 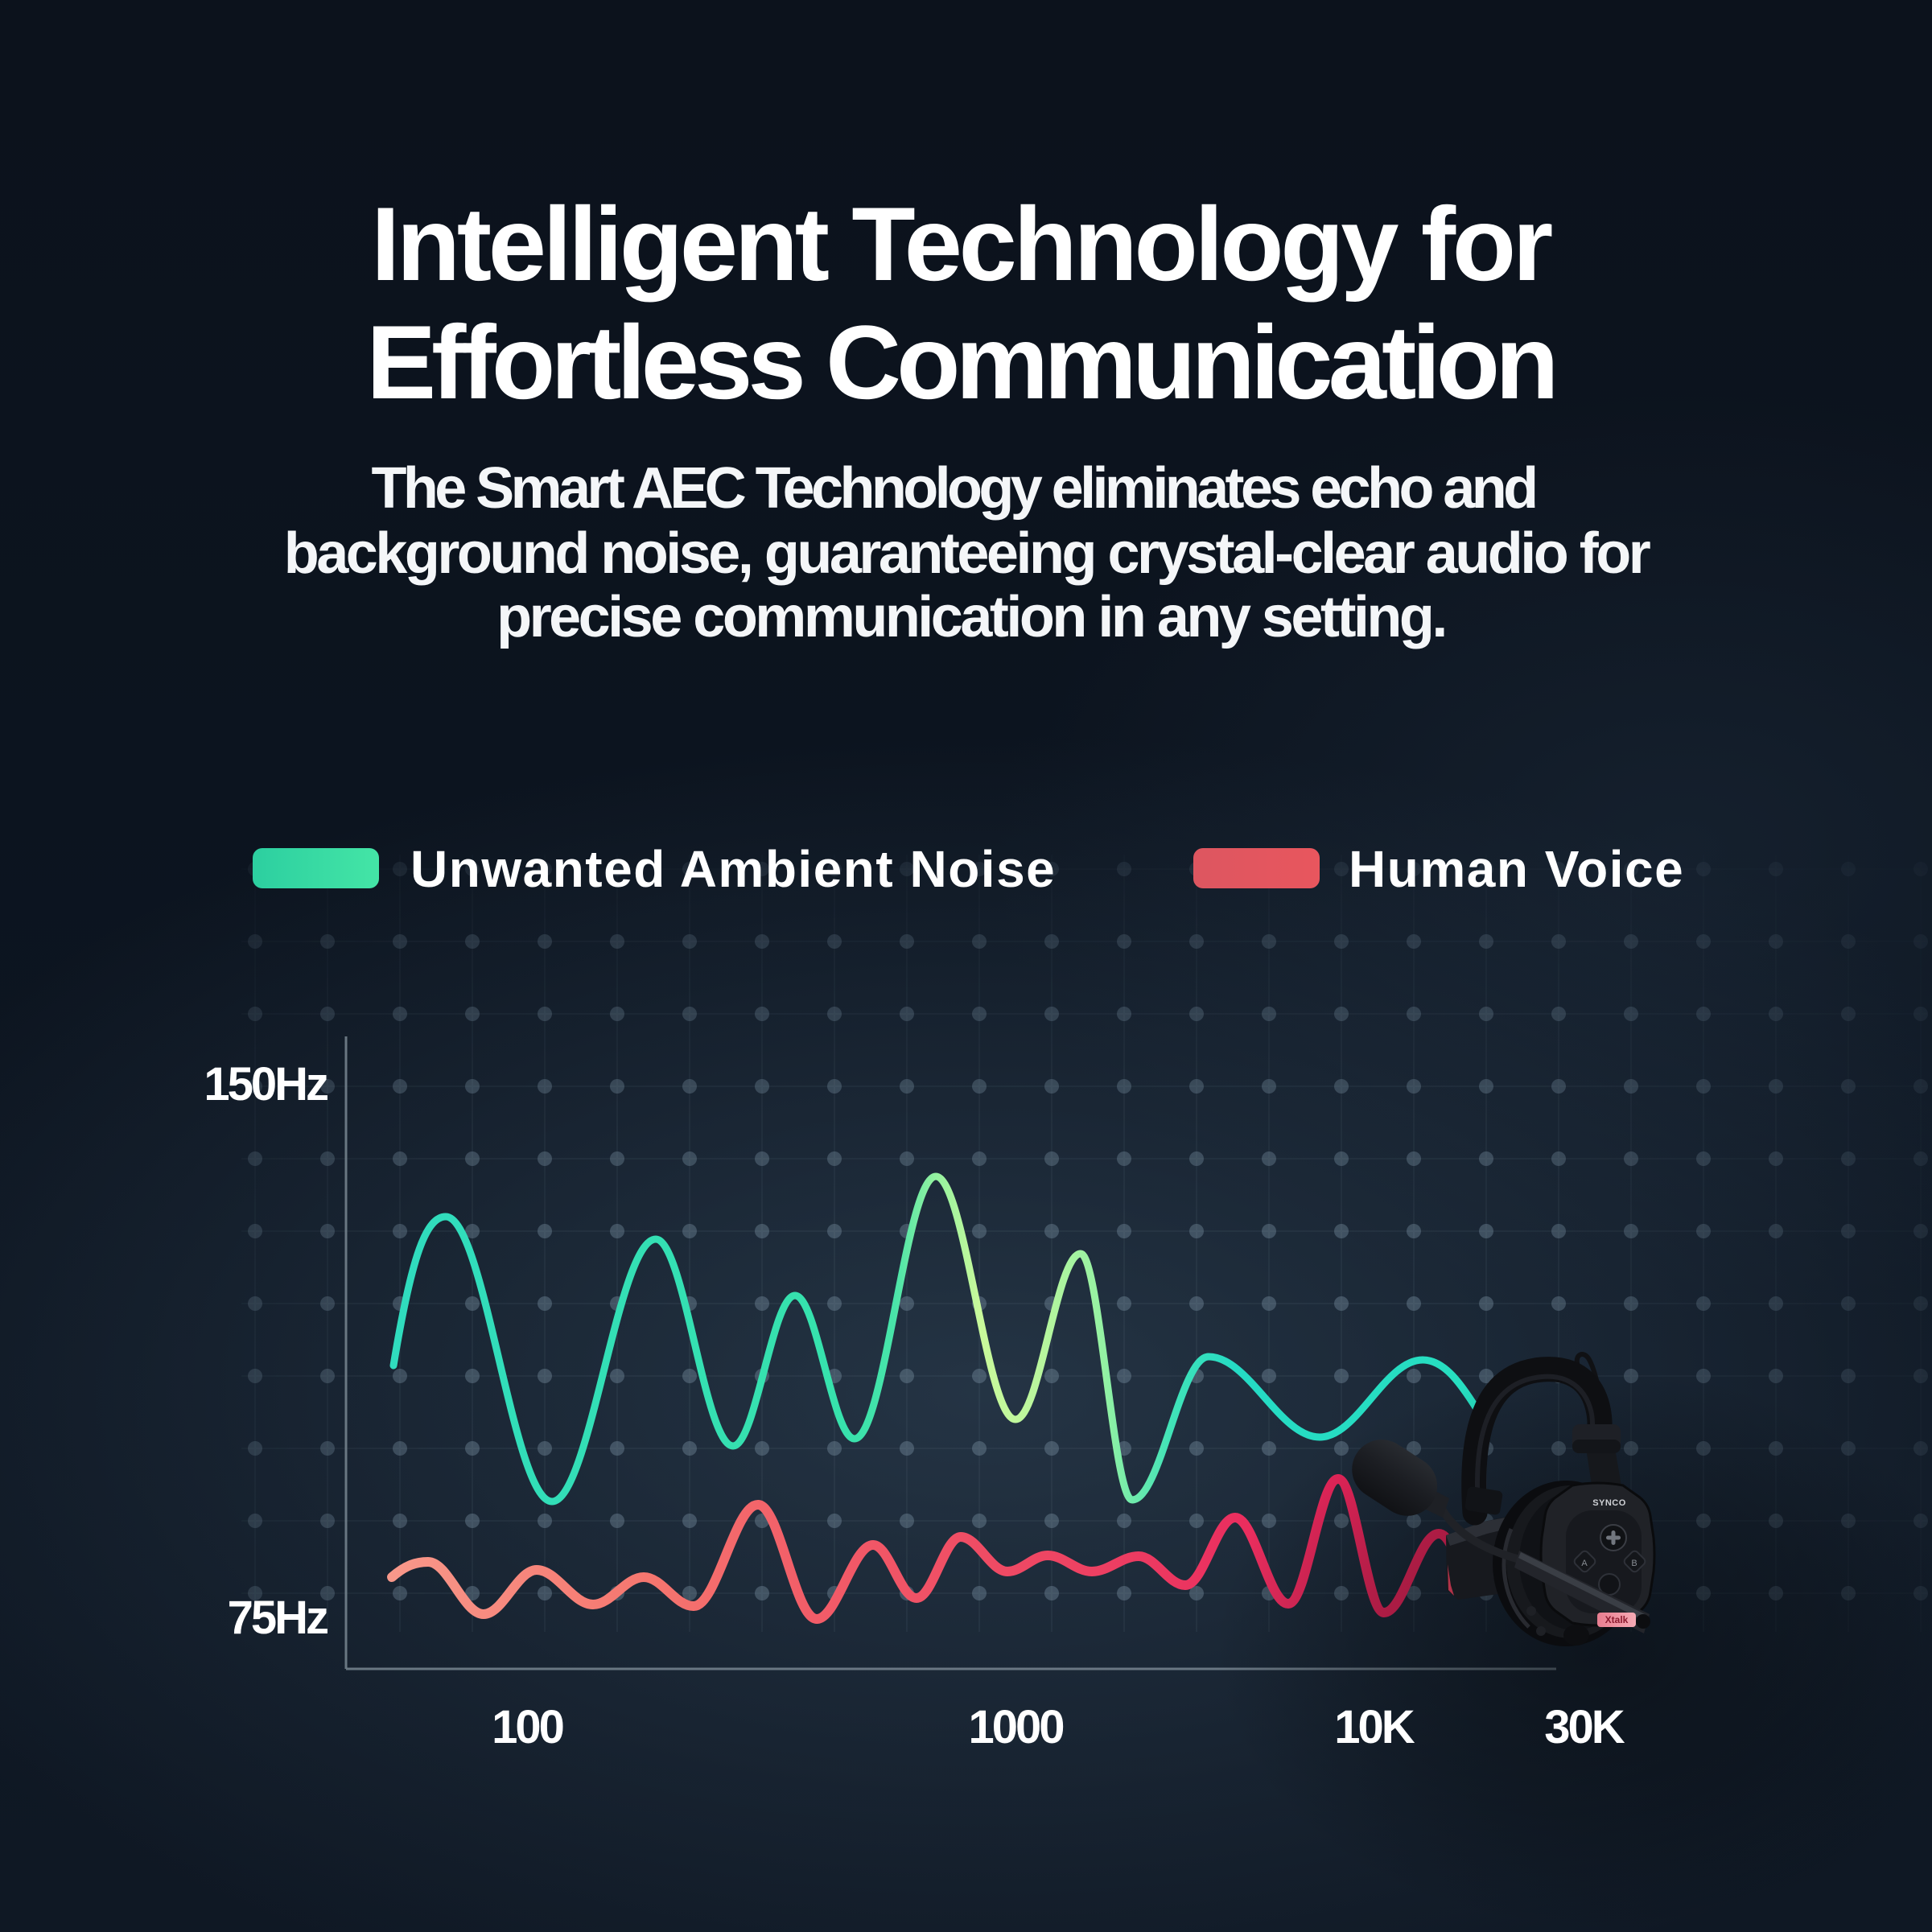 What do you see at coordinates (1584, 1563) in the screenshot?
I see `svg-text: A` at bounding box center [1584, 1563].